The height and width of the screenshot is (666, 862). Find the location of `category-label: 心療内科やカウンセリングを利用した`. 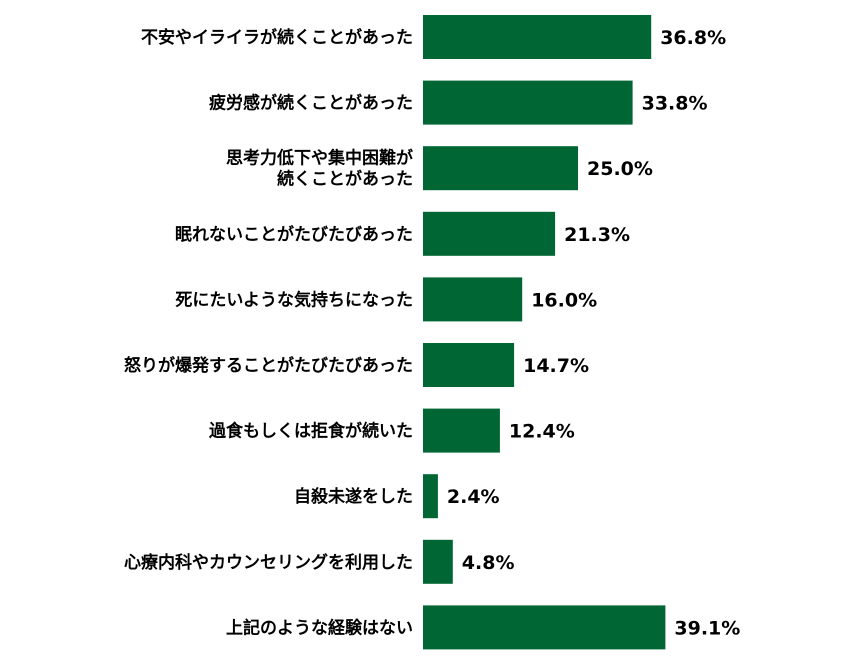

category-label: 心療内科やカウンセリングを利用した is located at coordinates (268, 562).